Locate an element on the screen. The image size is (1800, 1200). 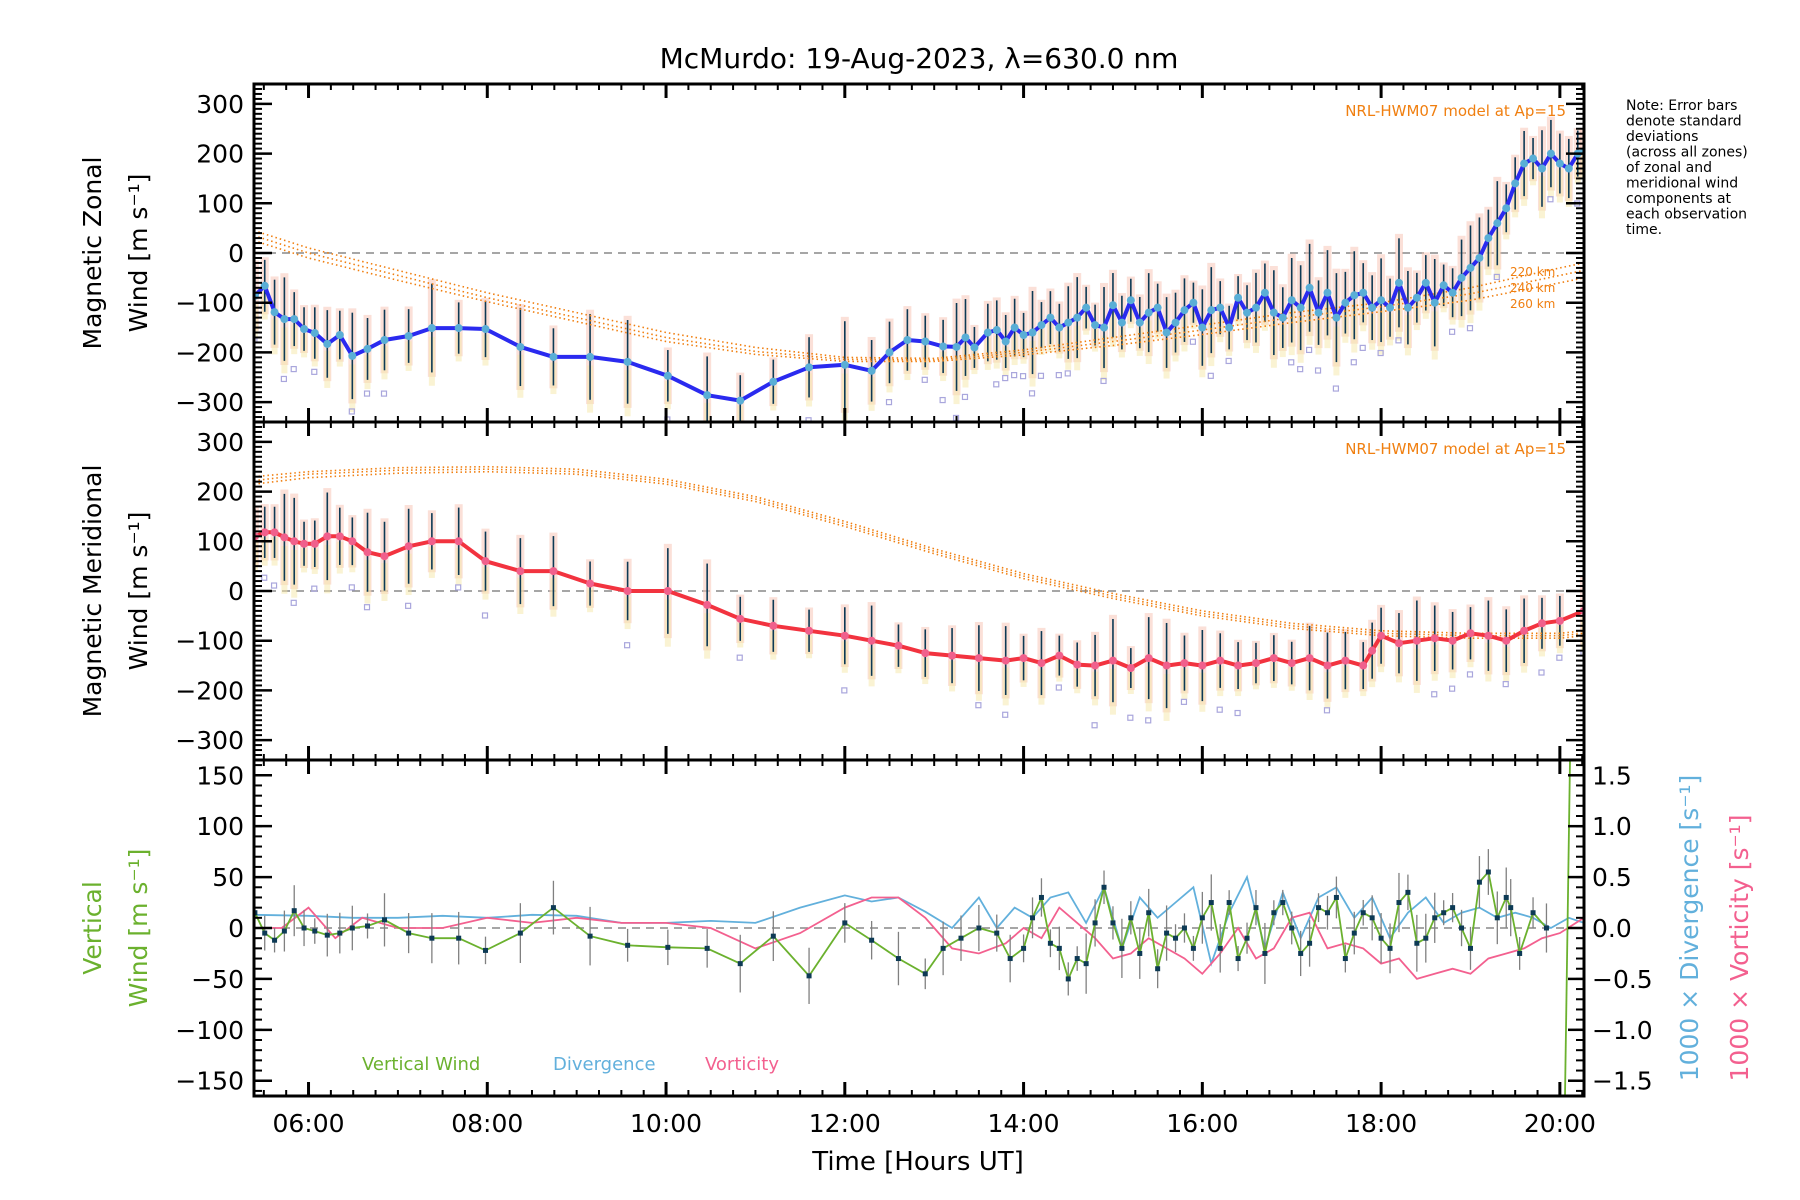
vertical-wind-line is located at coordinates (901, 926).